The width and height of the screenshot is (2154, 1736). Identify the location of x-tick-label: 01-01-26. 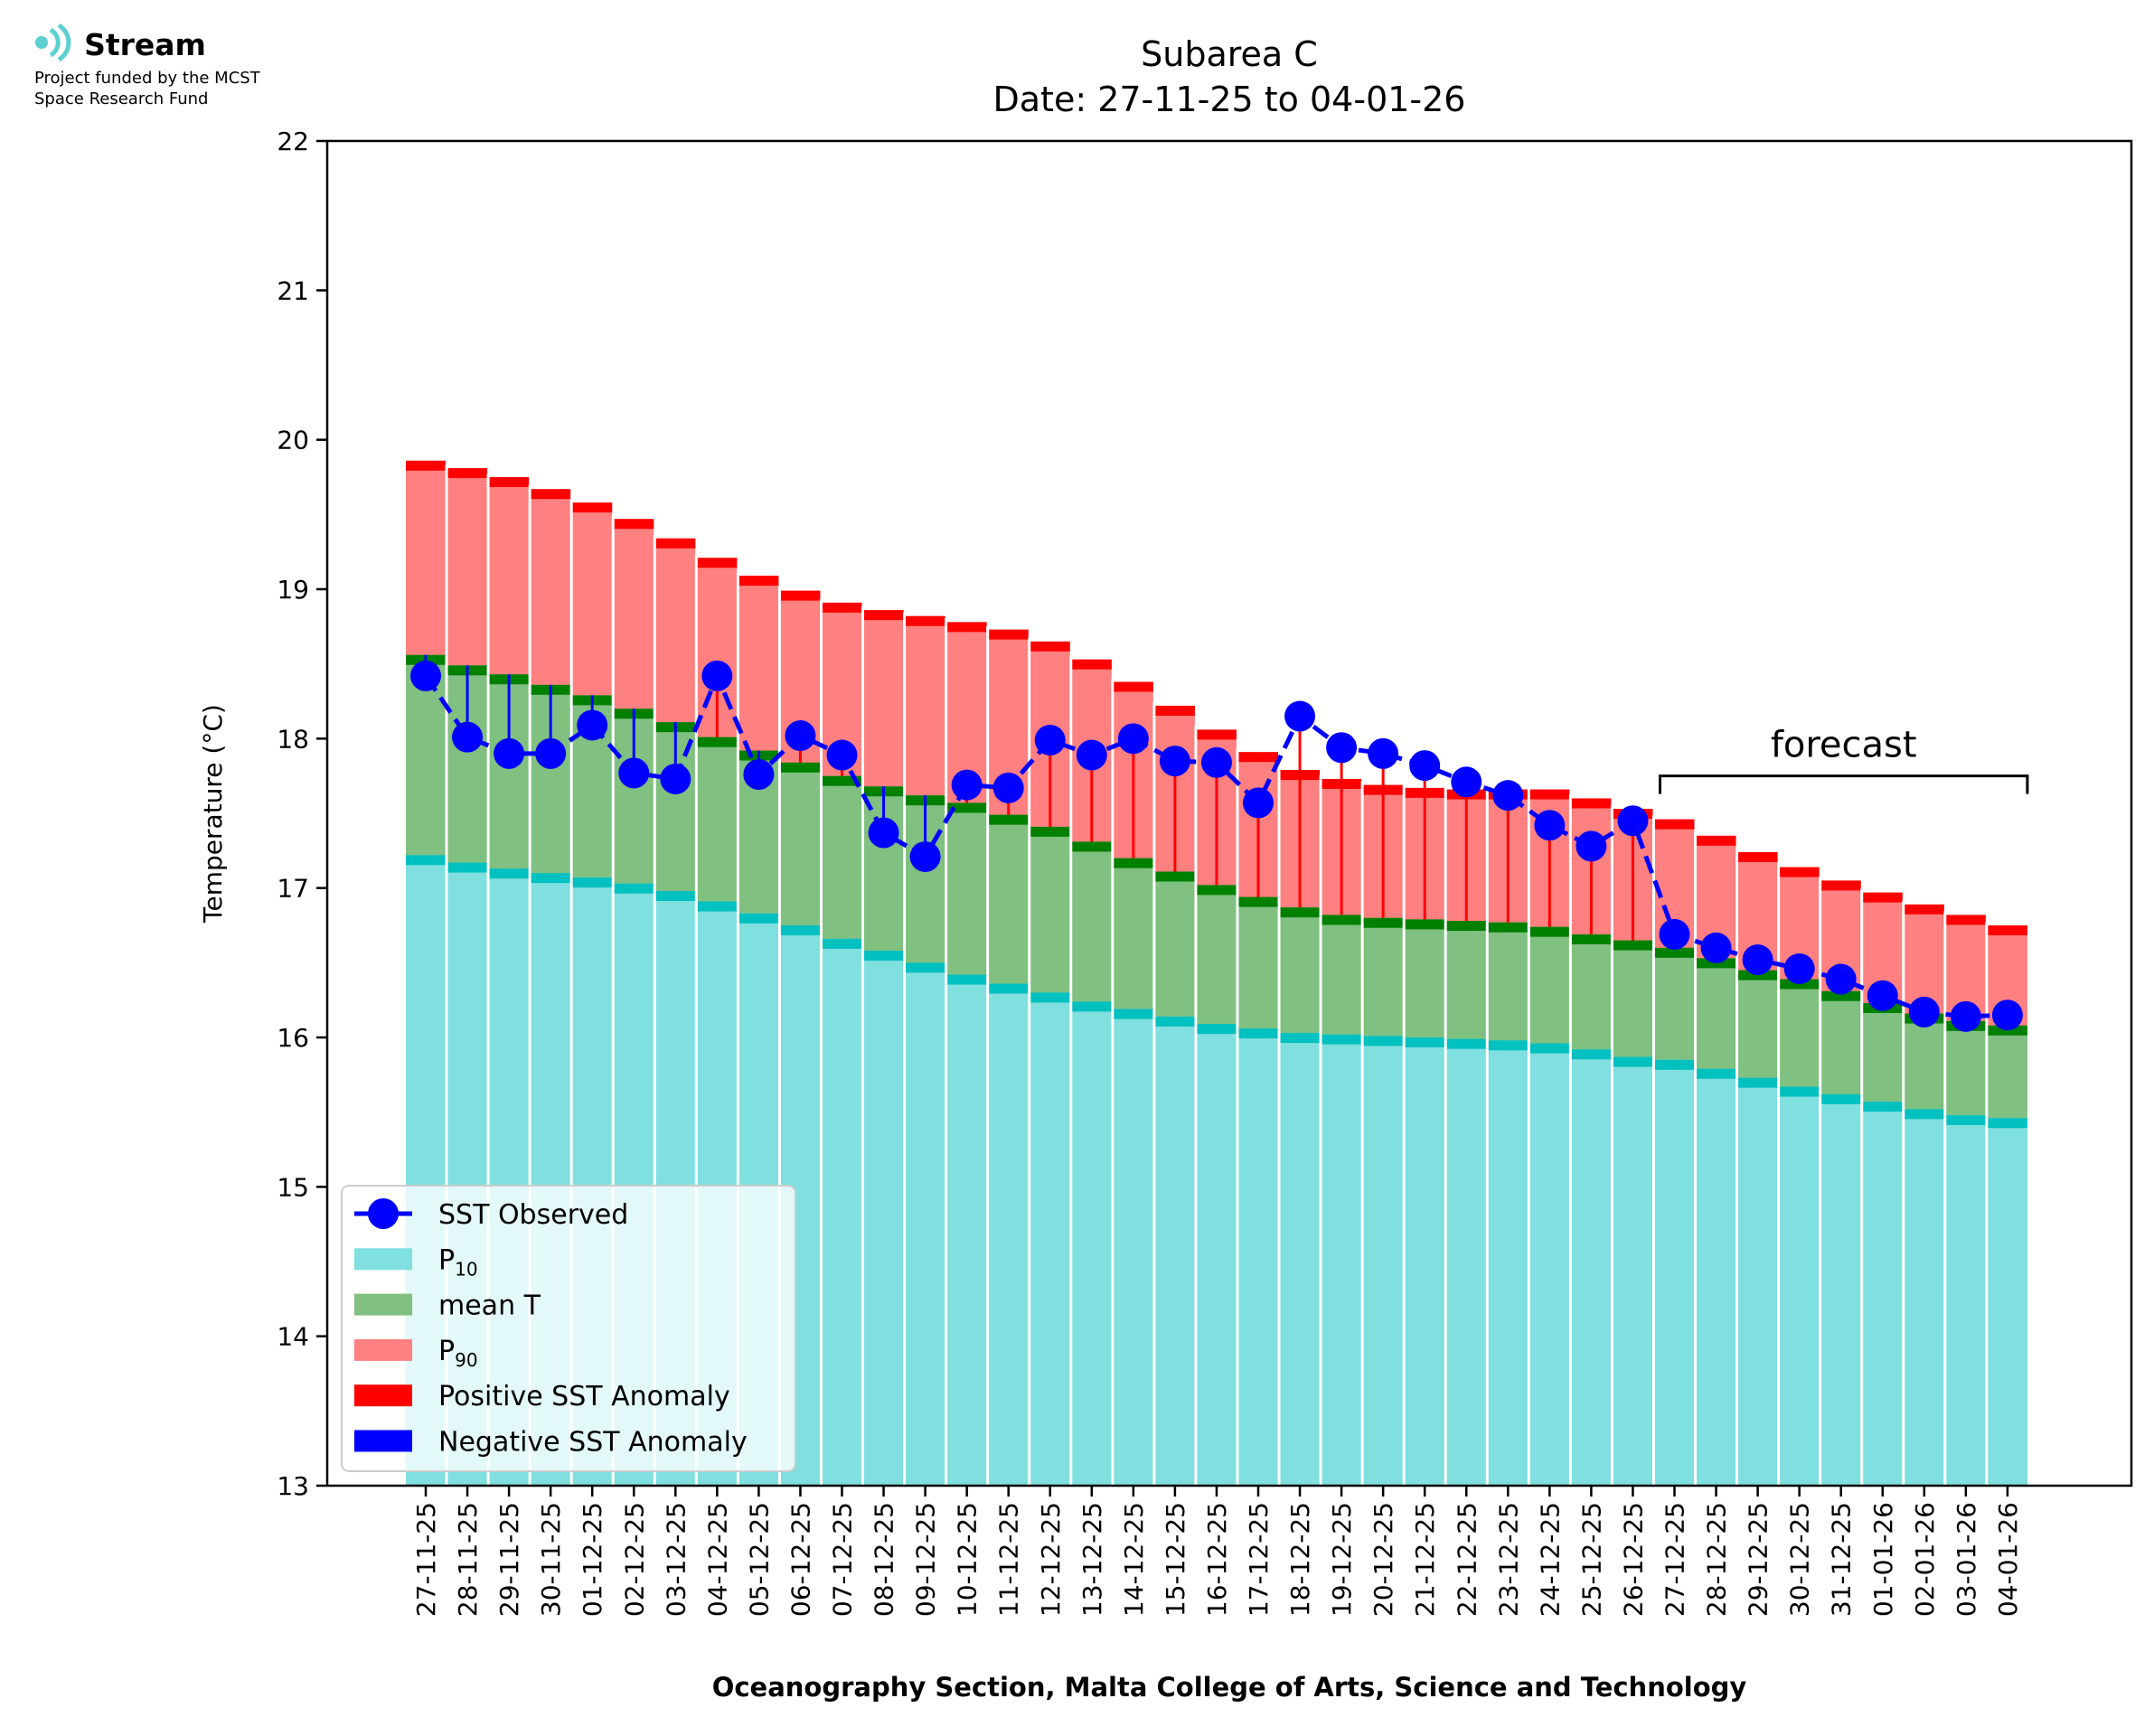
(1883, 1560).